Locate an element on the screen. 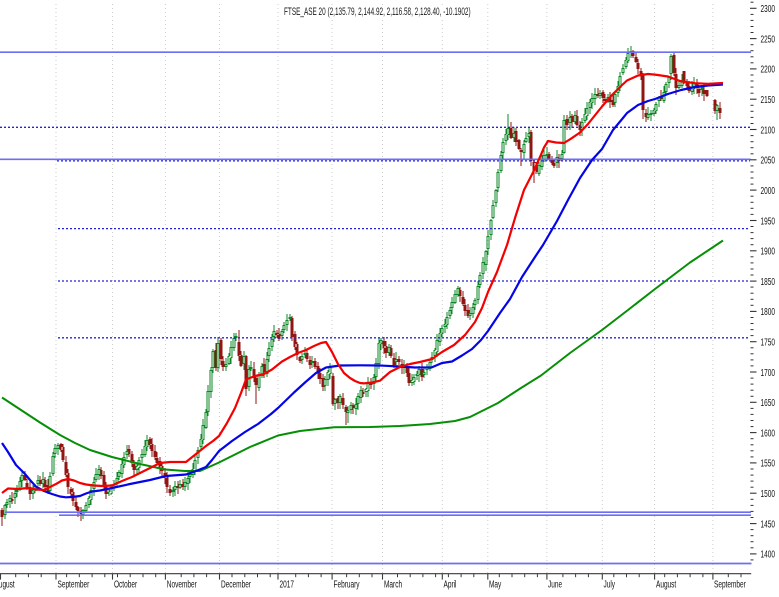  svg-text: 2000 is located at coordinates (768, 190).